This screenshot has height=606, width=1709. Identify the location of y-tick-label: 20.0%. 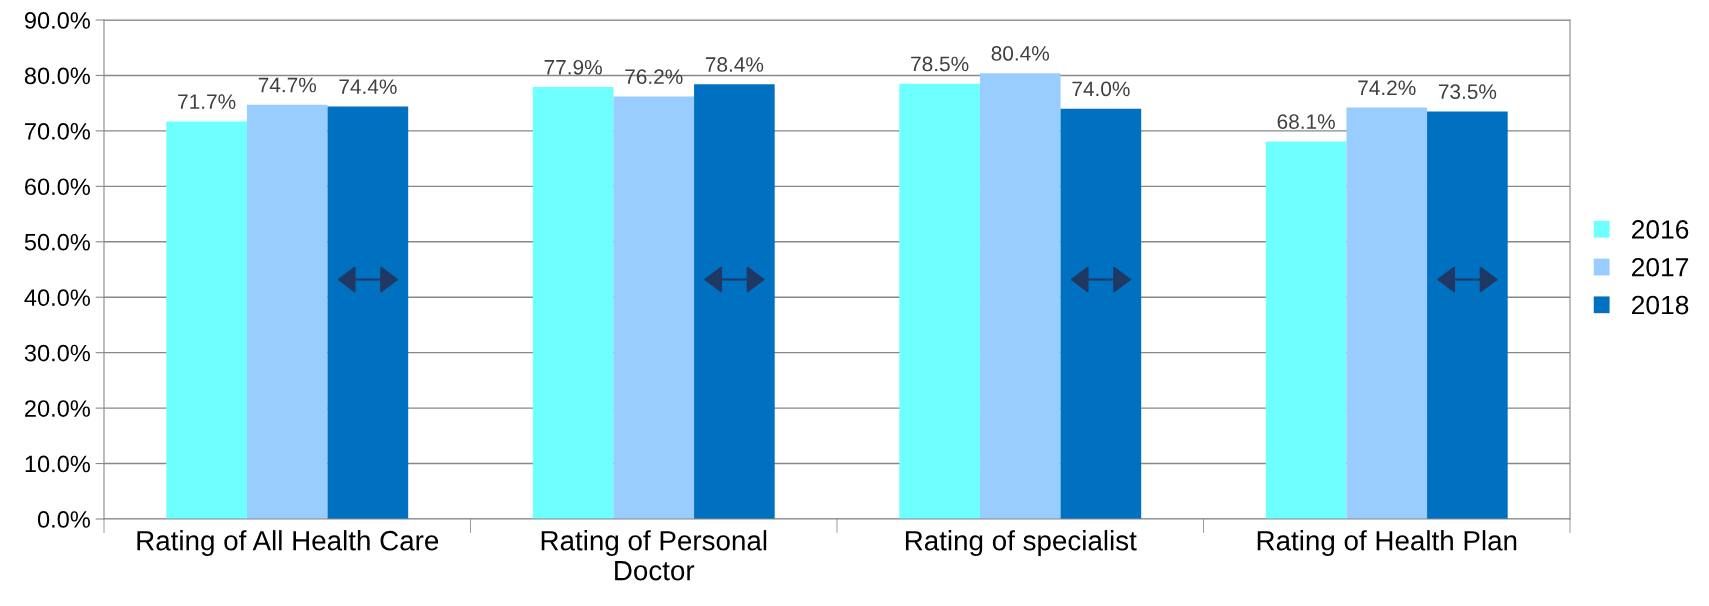
(57, 408).